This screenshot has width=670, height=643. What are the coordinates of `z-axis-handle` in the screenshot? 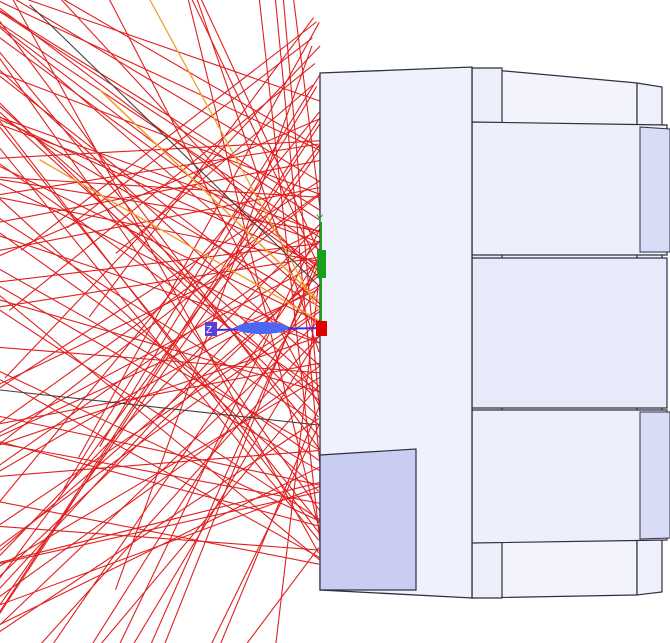 It's located at (262, 328).